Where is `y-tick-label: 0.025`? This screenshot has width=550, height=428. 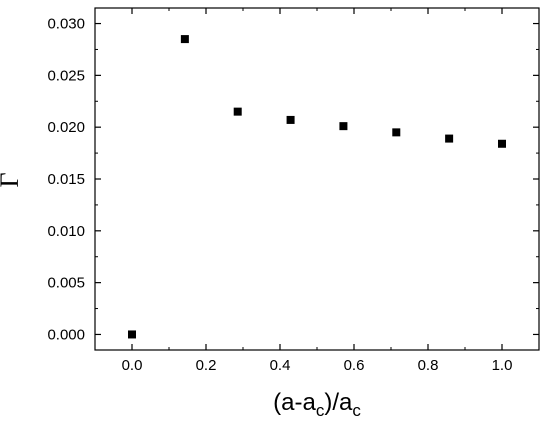 y-tick-label: 0.025 is located at coordinates (66, 75).